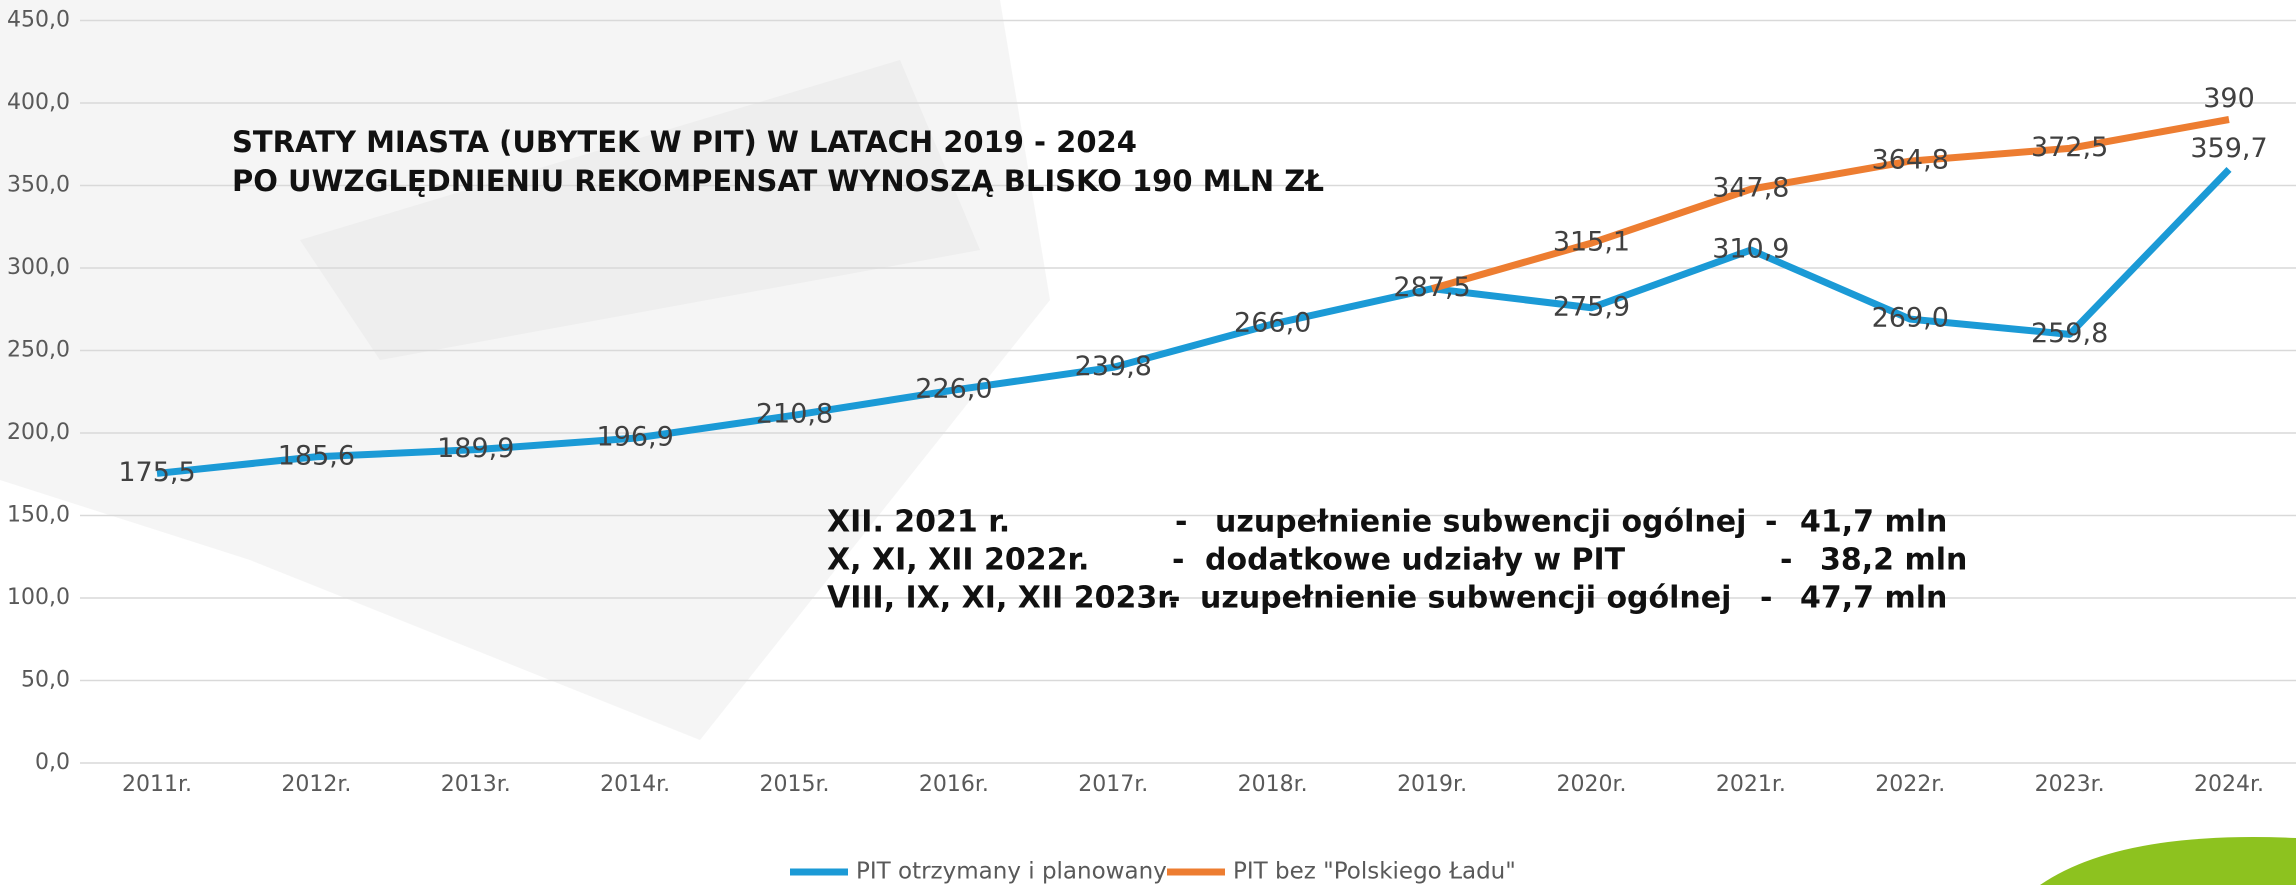  What do you see at coordinates (2229, 98) in the screenshot?
I see `data-label: 390` at bounding box center [2229, 98].